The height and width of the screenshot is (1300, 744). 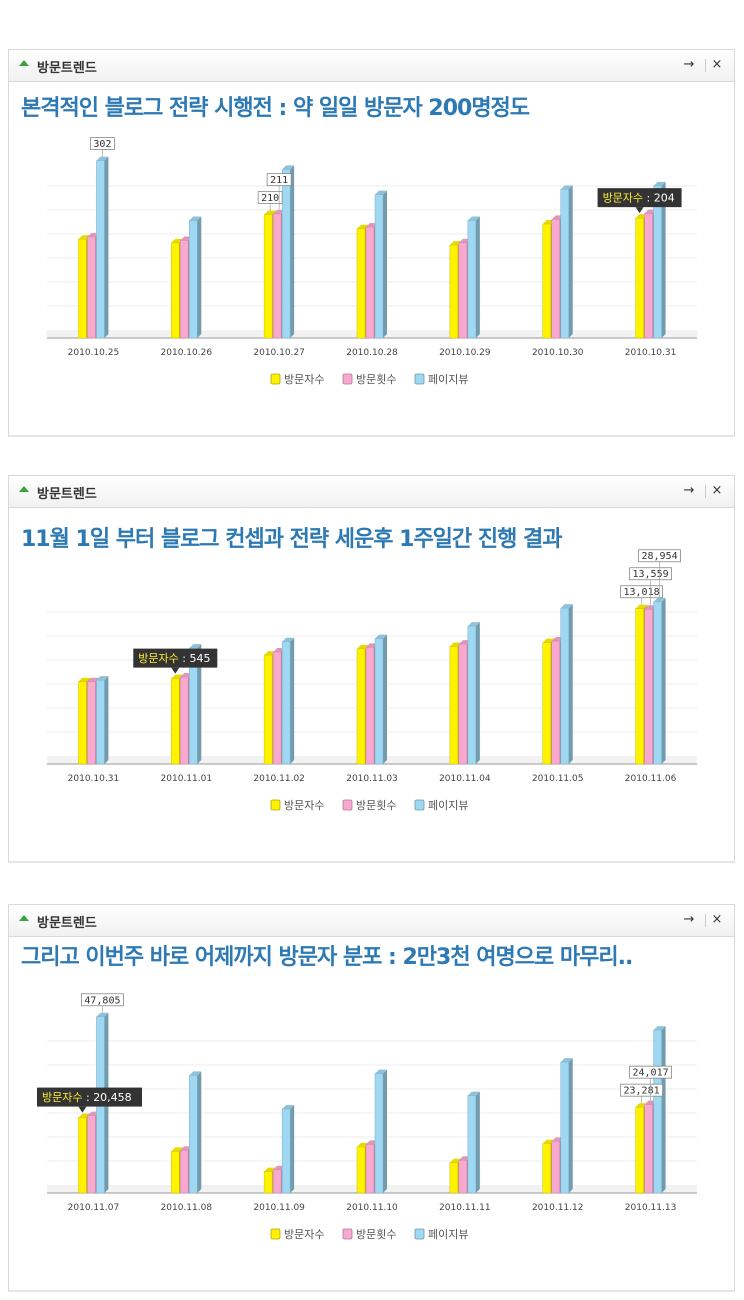 What do you see at coordinates (376, 805) in the screenshot?
I see `legend-label: 방문횟수` at bounding box center [376, 805].